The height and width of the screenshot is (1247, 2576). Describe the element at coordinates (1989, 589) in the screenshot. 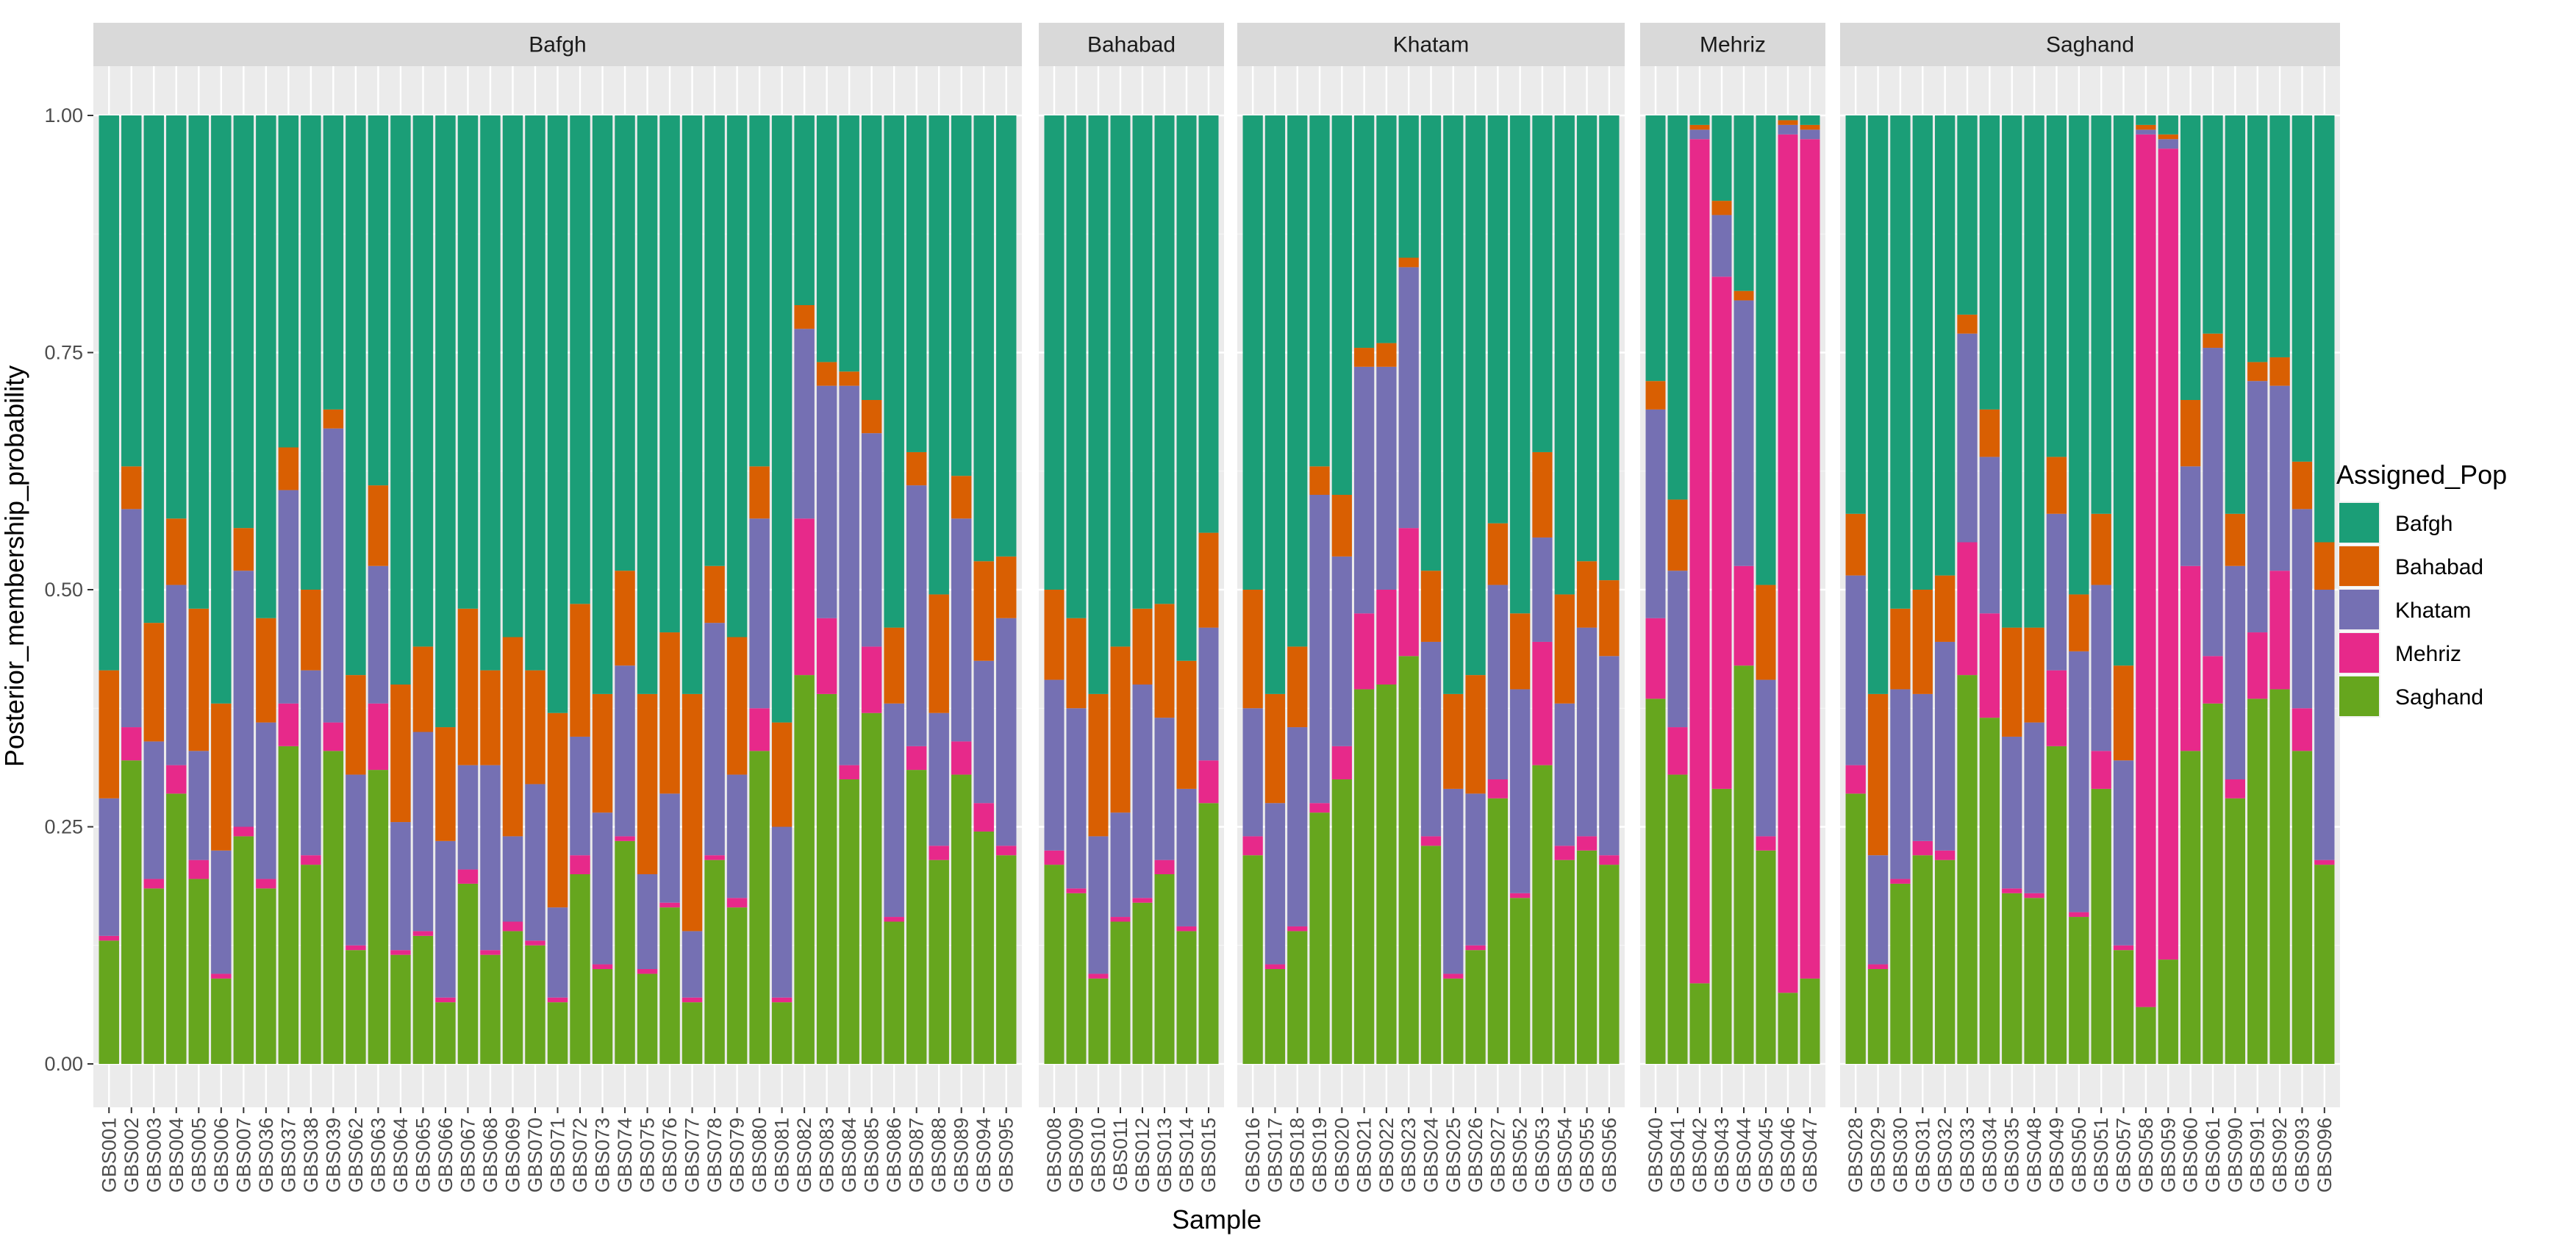

I see `bar-GBS034` at that location.